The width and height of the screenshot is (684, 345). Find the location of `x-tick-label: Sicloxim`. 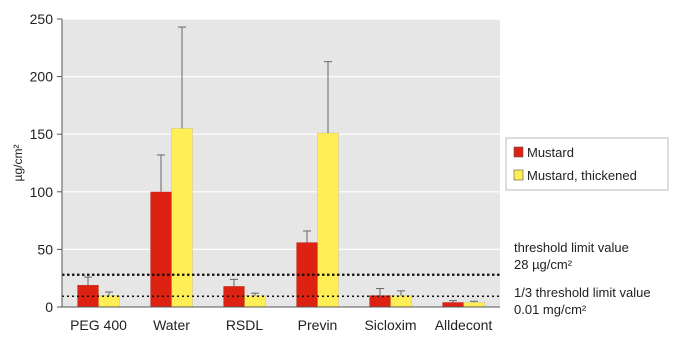

x-tick-label: Sicloxim is located at coordinates (390, 325).